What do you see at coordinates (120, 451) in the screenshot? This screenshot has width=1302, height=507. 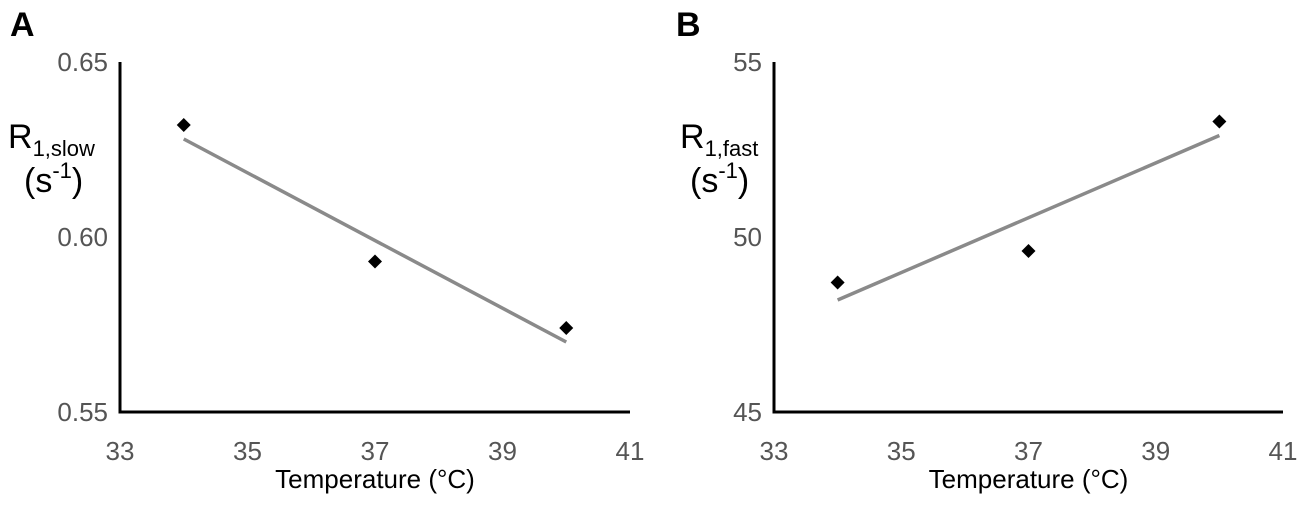 I see `chart-0-x-tick-label: 33` at bounding box center [120, 451].